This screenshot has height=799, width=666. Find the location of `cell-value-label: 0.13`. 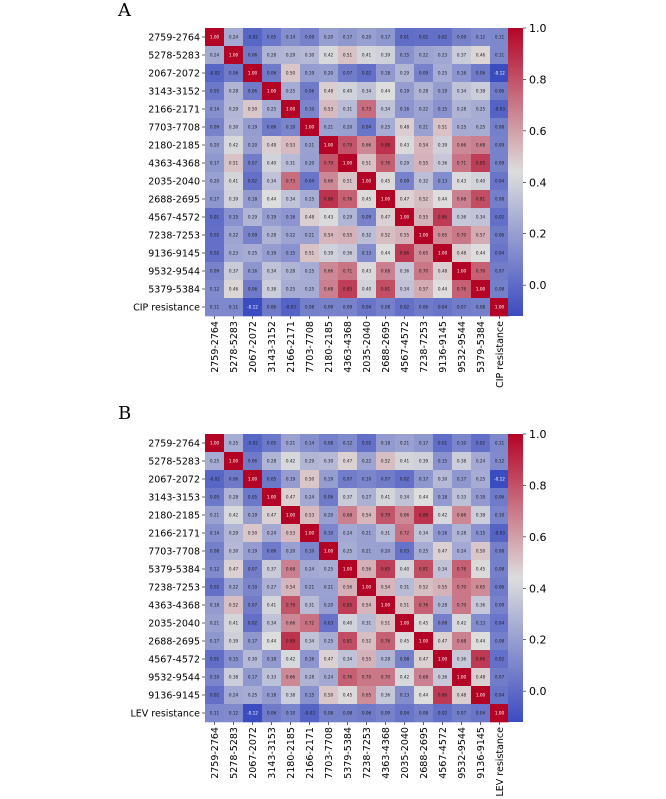

cell-value-label: 0.13 is located at coordinates (367, 253).